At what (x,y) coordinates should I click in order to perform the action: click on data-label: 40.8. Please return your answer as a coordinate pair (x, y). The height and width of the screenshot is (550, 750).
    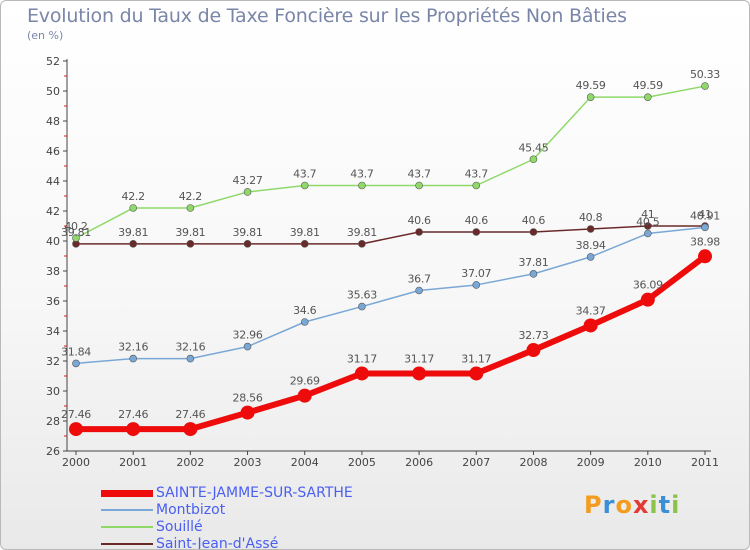
    Looking at the image, I should click on (591, 217).